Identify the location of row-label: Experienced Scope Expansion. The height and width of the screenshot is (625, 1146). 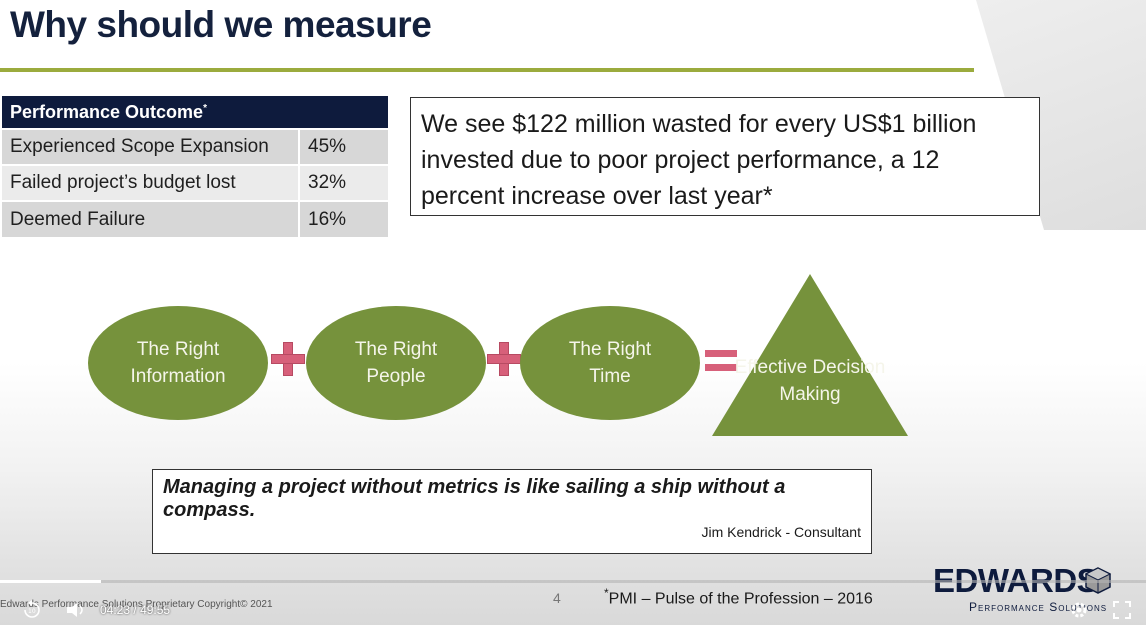
(150, 146).